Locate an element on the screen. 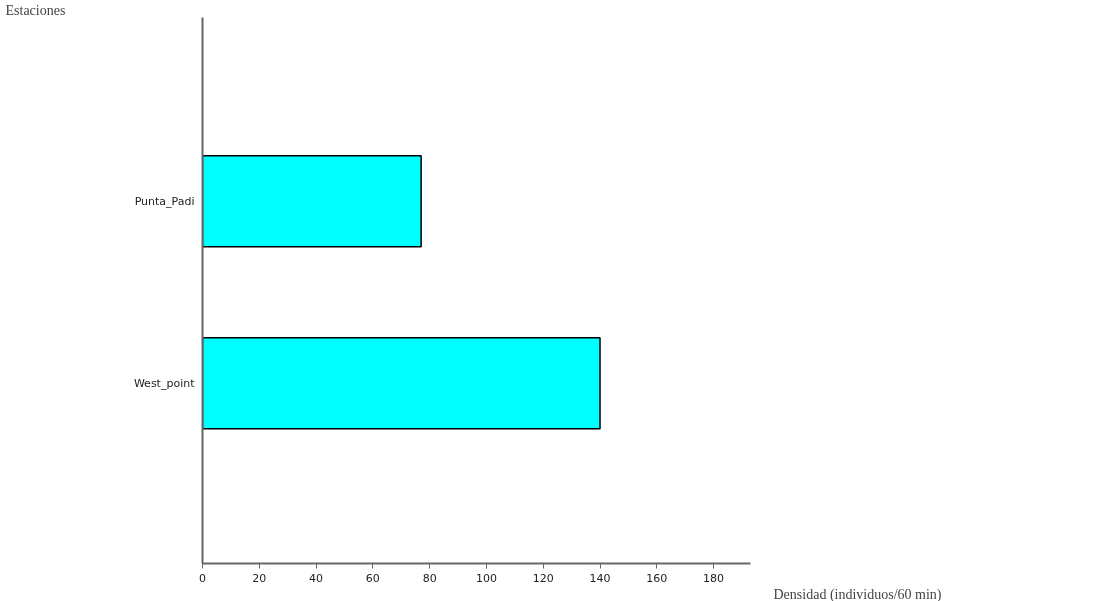  x-tick-label: 80 is located at coordinates (429, 578).